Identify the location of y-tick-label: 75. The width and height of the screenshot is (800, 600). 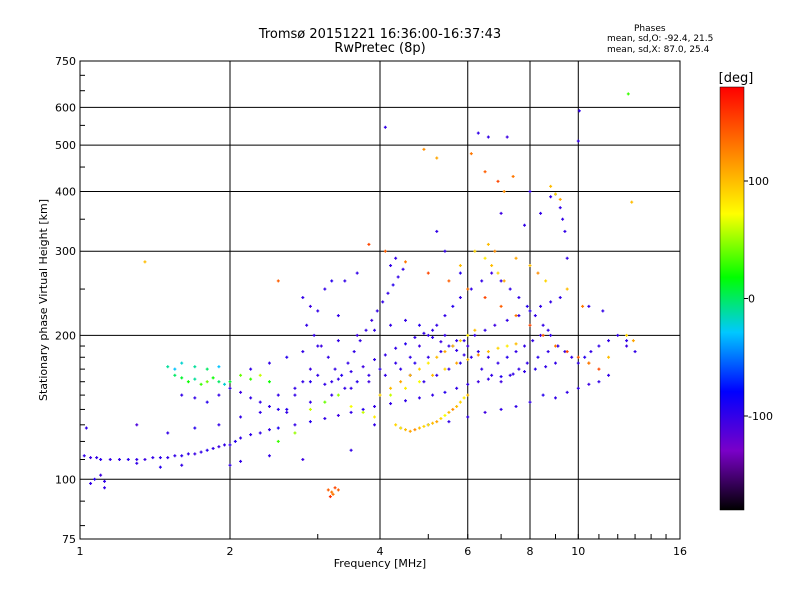
(69, 539).